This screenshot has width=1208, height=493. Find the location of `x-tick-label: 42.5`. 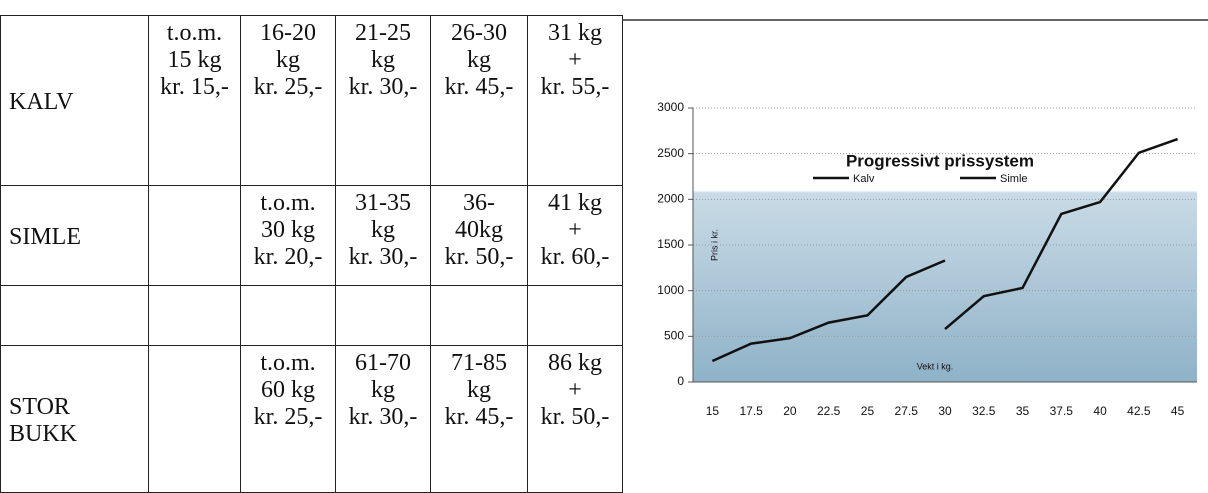

x-tick-label: 42.5 is located at coordinates (1139, 411).